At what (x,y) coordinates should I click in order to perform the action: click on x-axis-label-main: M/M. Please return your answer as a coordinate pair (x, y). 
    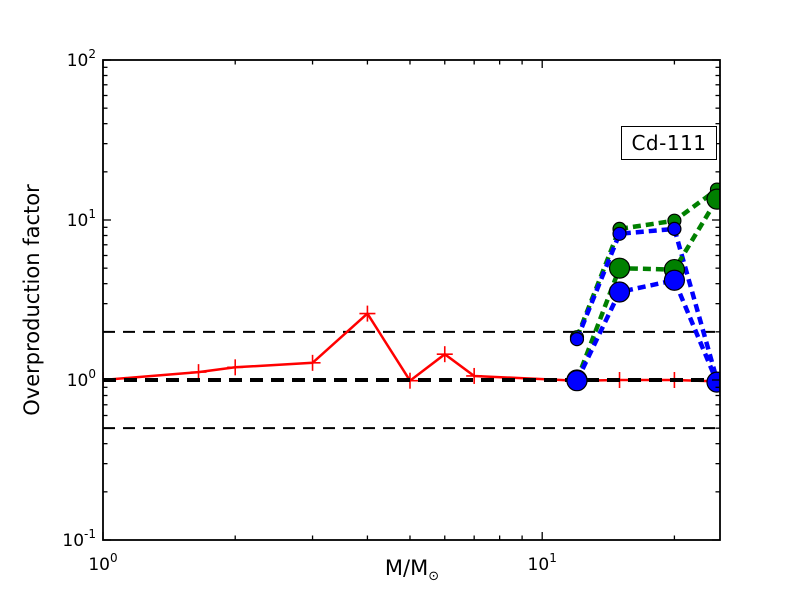
    Looking at the image, I should click on (406, 568).